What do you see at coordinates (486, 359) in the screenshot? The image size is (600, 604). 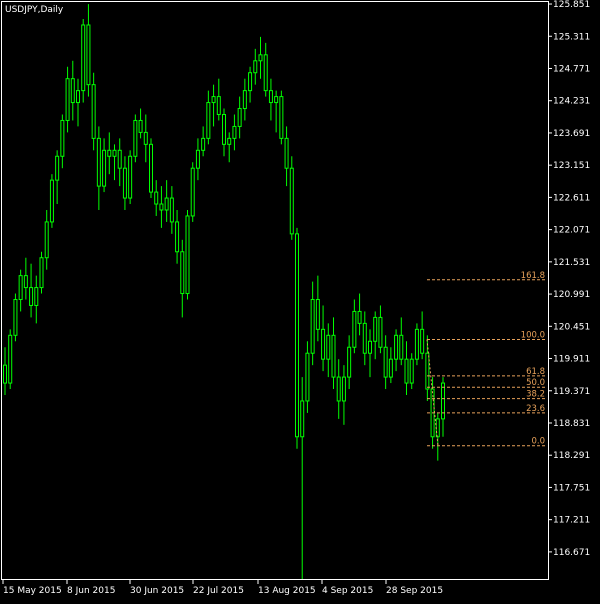 I see `fibonacci-retracement: 161.8 100.0 61.850.0 38.2 23.6 0.0` at bounding box center [486, 359].